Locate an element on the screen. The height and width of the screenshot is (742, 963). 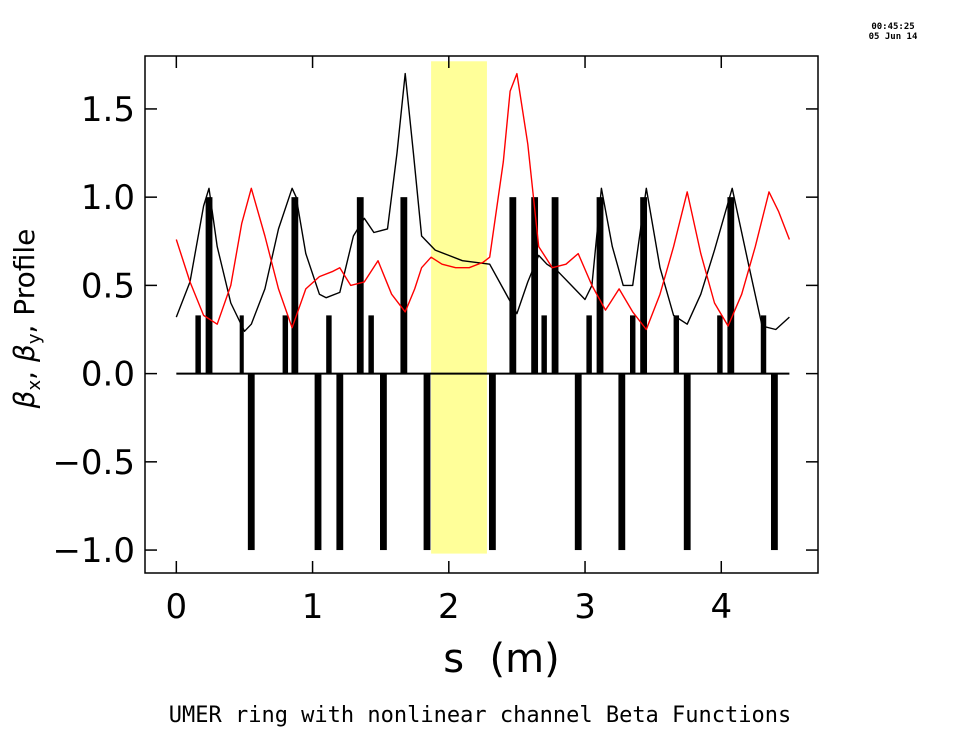
x-tick-label: 4 is located at coordinates (721, 607).